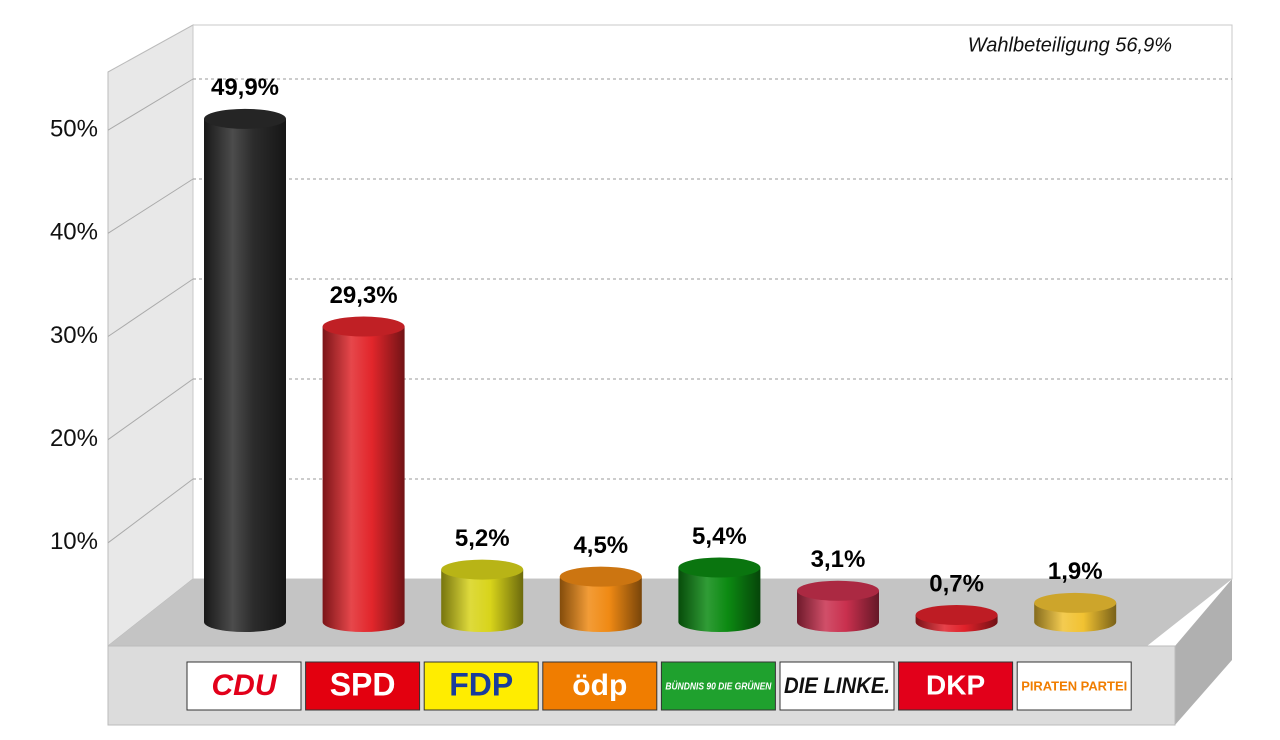 The image size is (1280, 740). Describe the element at coordinates (74, 129) in the screenshot. I see `y-tick-label: 50%` at that location.